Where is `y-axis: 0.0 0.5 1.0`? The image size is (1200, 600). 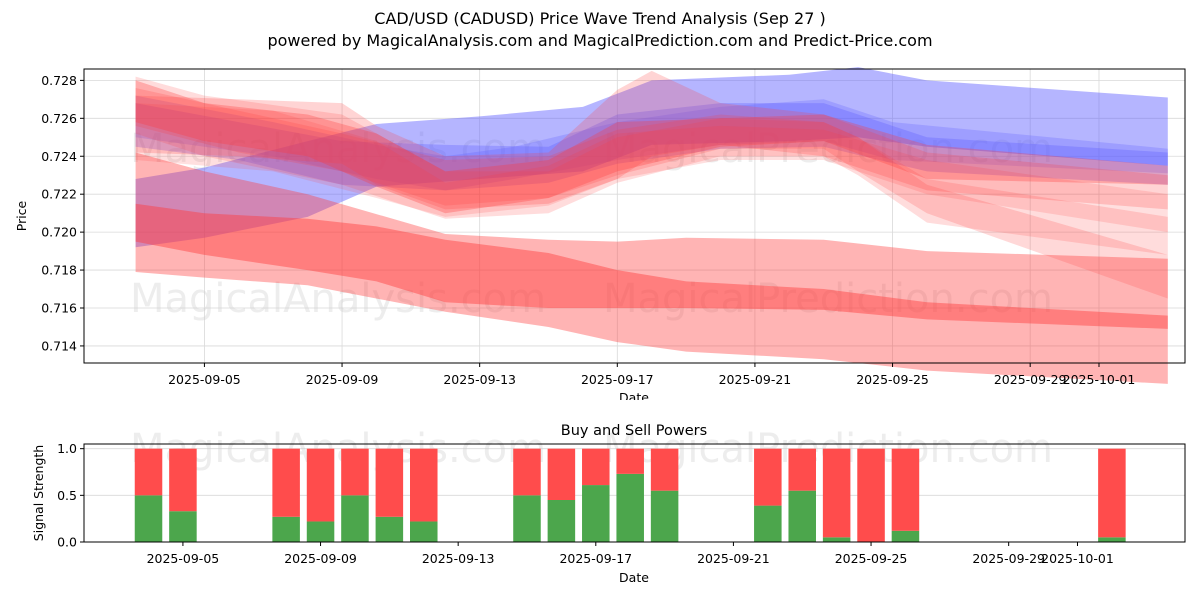
y-axis: 0.0 0.5 1.0 is located at coordinates (70, 495).